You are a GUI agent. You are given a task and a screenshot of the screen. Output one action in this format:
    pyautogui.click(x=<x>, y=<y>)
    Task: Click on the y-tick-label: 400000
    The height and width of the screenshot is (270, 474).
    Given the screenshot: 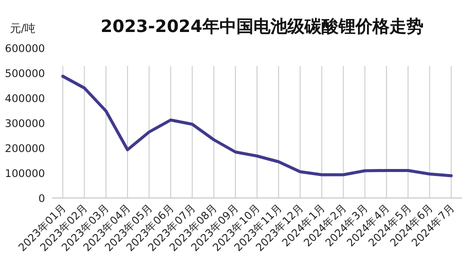 What is the action you would take?
    pyautogui.click(x=24, y=99)
    